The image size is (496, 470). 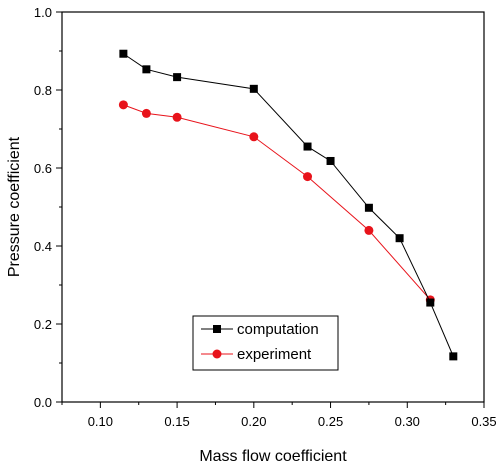 I want to click on legend-item-computation: computation, so click(x=260, y=329).